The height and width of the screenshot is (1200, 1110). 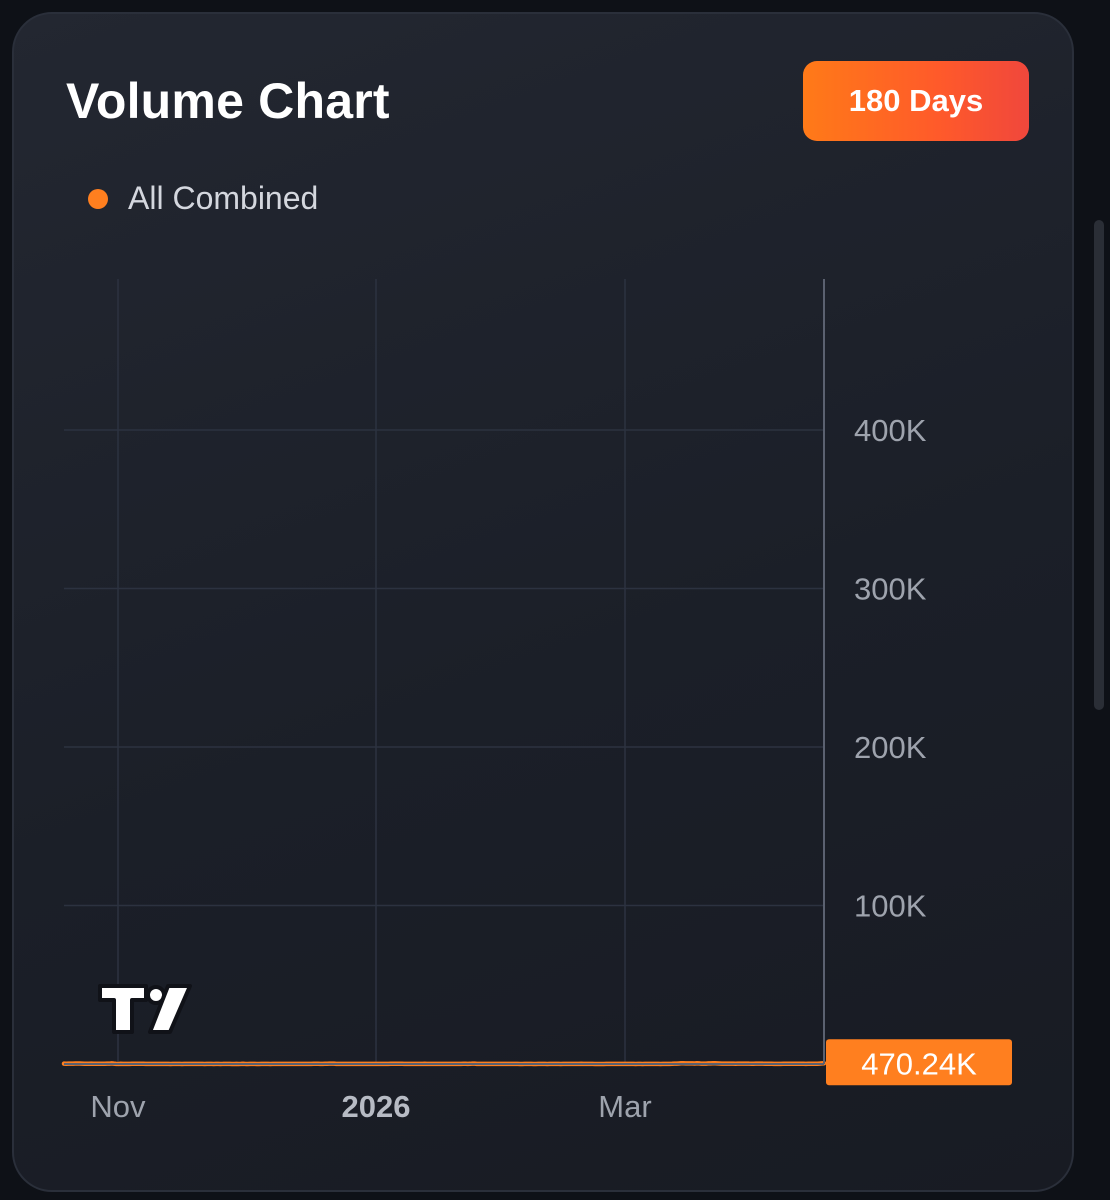 What do you see at coordinates (376, 1106) in the screenshot?
I see `x-tick-label: 2026` at bounding box center [376, 1106].